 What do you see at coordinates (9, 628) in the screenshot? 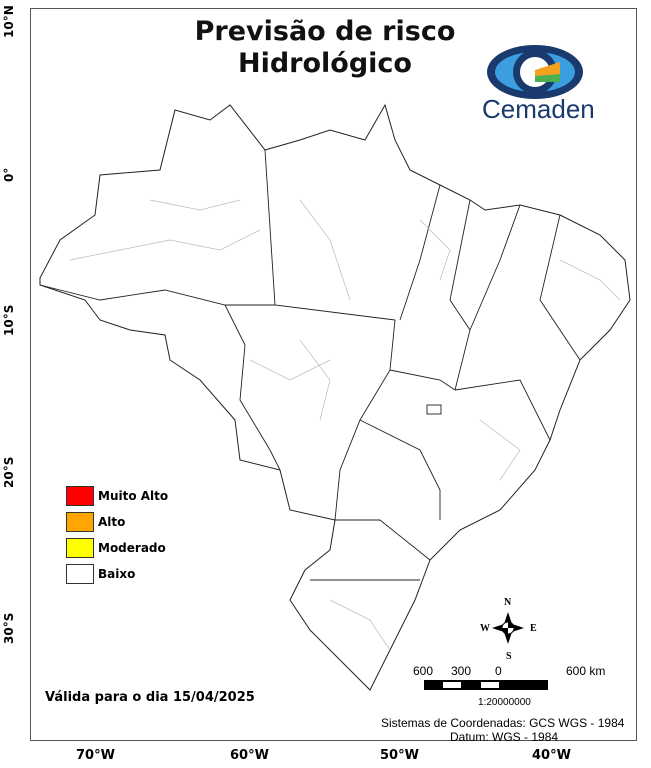
I see `lat-label: 30°S` at bounding box center [9, 628].